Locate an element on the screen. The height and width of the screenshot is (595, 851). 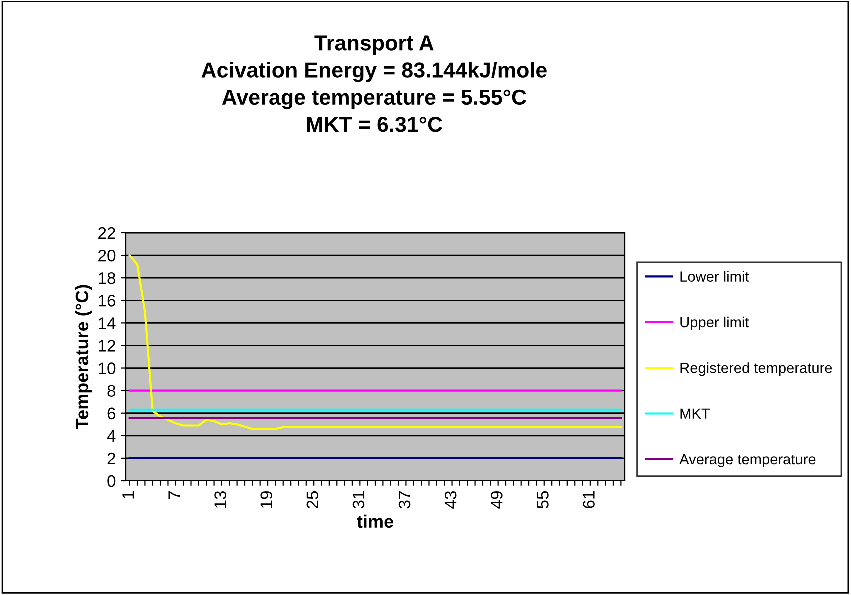
legend-label: MKT is located at coordinates (695, 413).